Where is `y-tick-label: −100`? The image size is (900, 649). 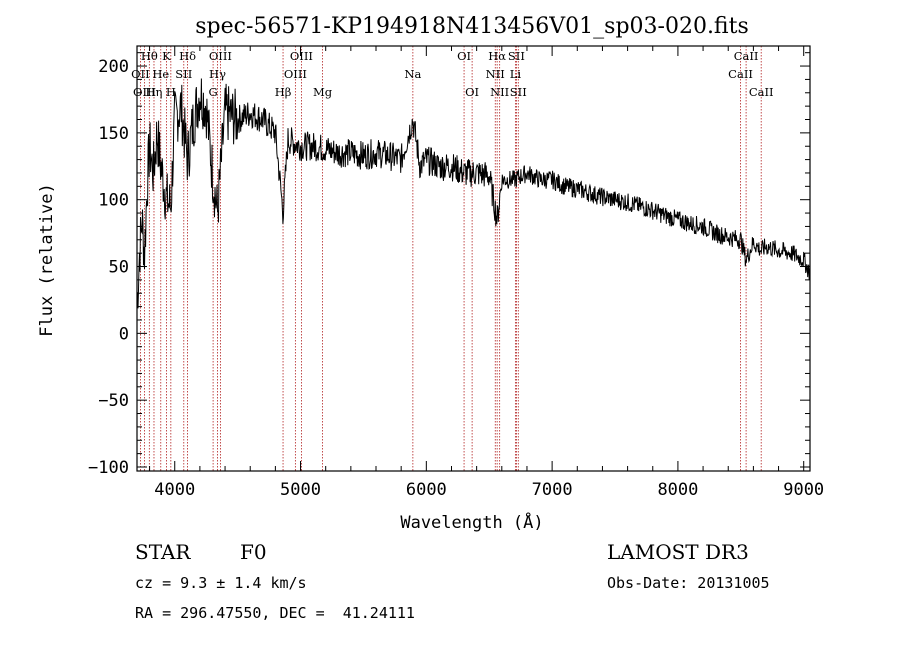 y-tick-label: −100 is located at coordinates (108, 468).